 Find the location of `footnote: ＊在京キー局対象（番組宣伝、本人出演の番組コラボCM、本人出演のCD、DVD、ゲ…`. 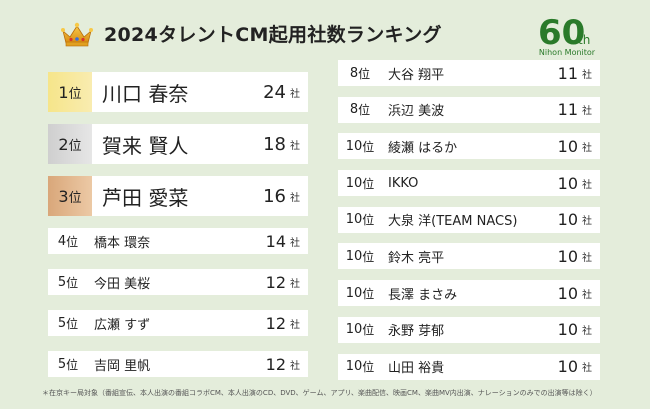

footnote: ＊在京キー局対象（番組宣伝、本人出演の番組コラボCM、本人出演のCD、DVD、ゲ… is located at coordinates (319, 393).